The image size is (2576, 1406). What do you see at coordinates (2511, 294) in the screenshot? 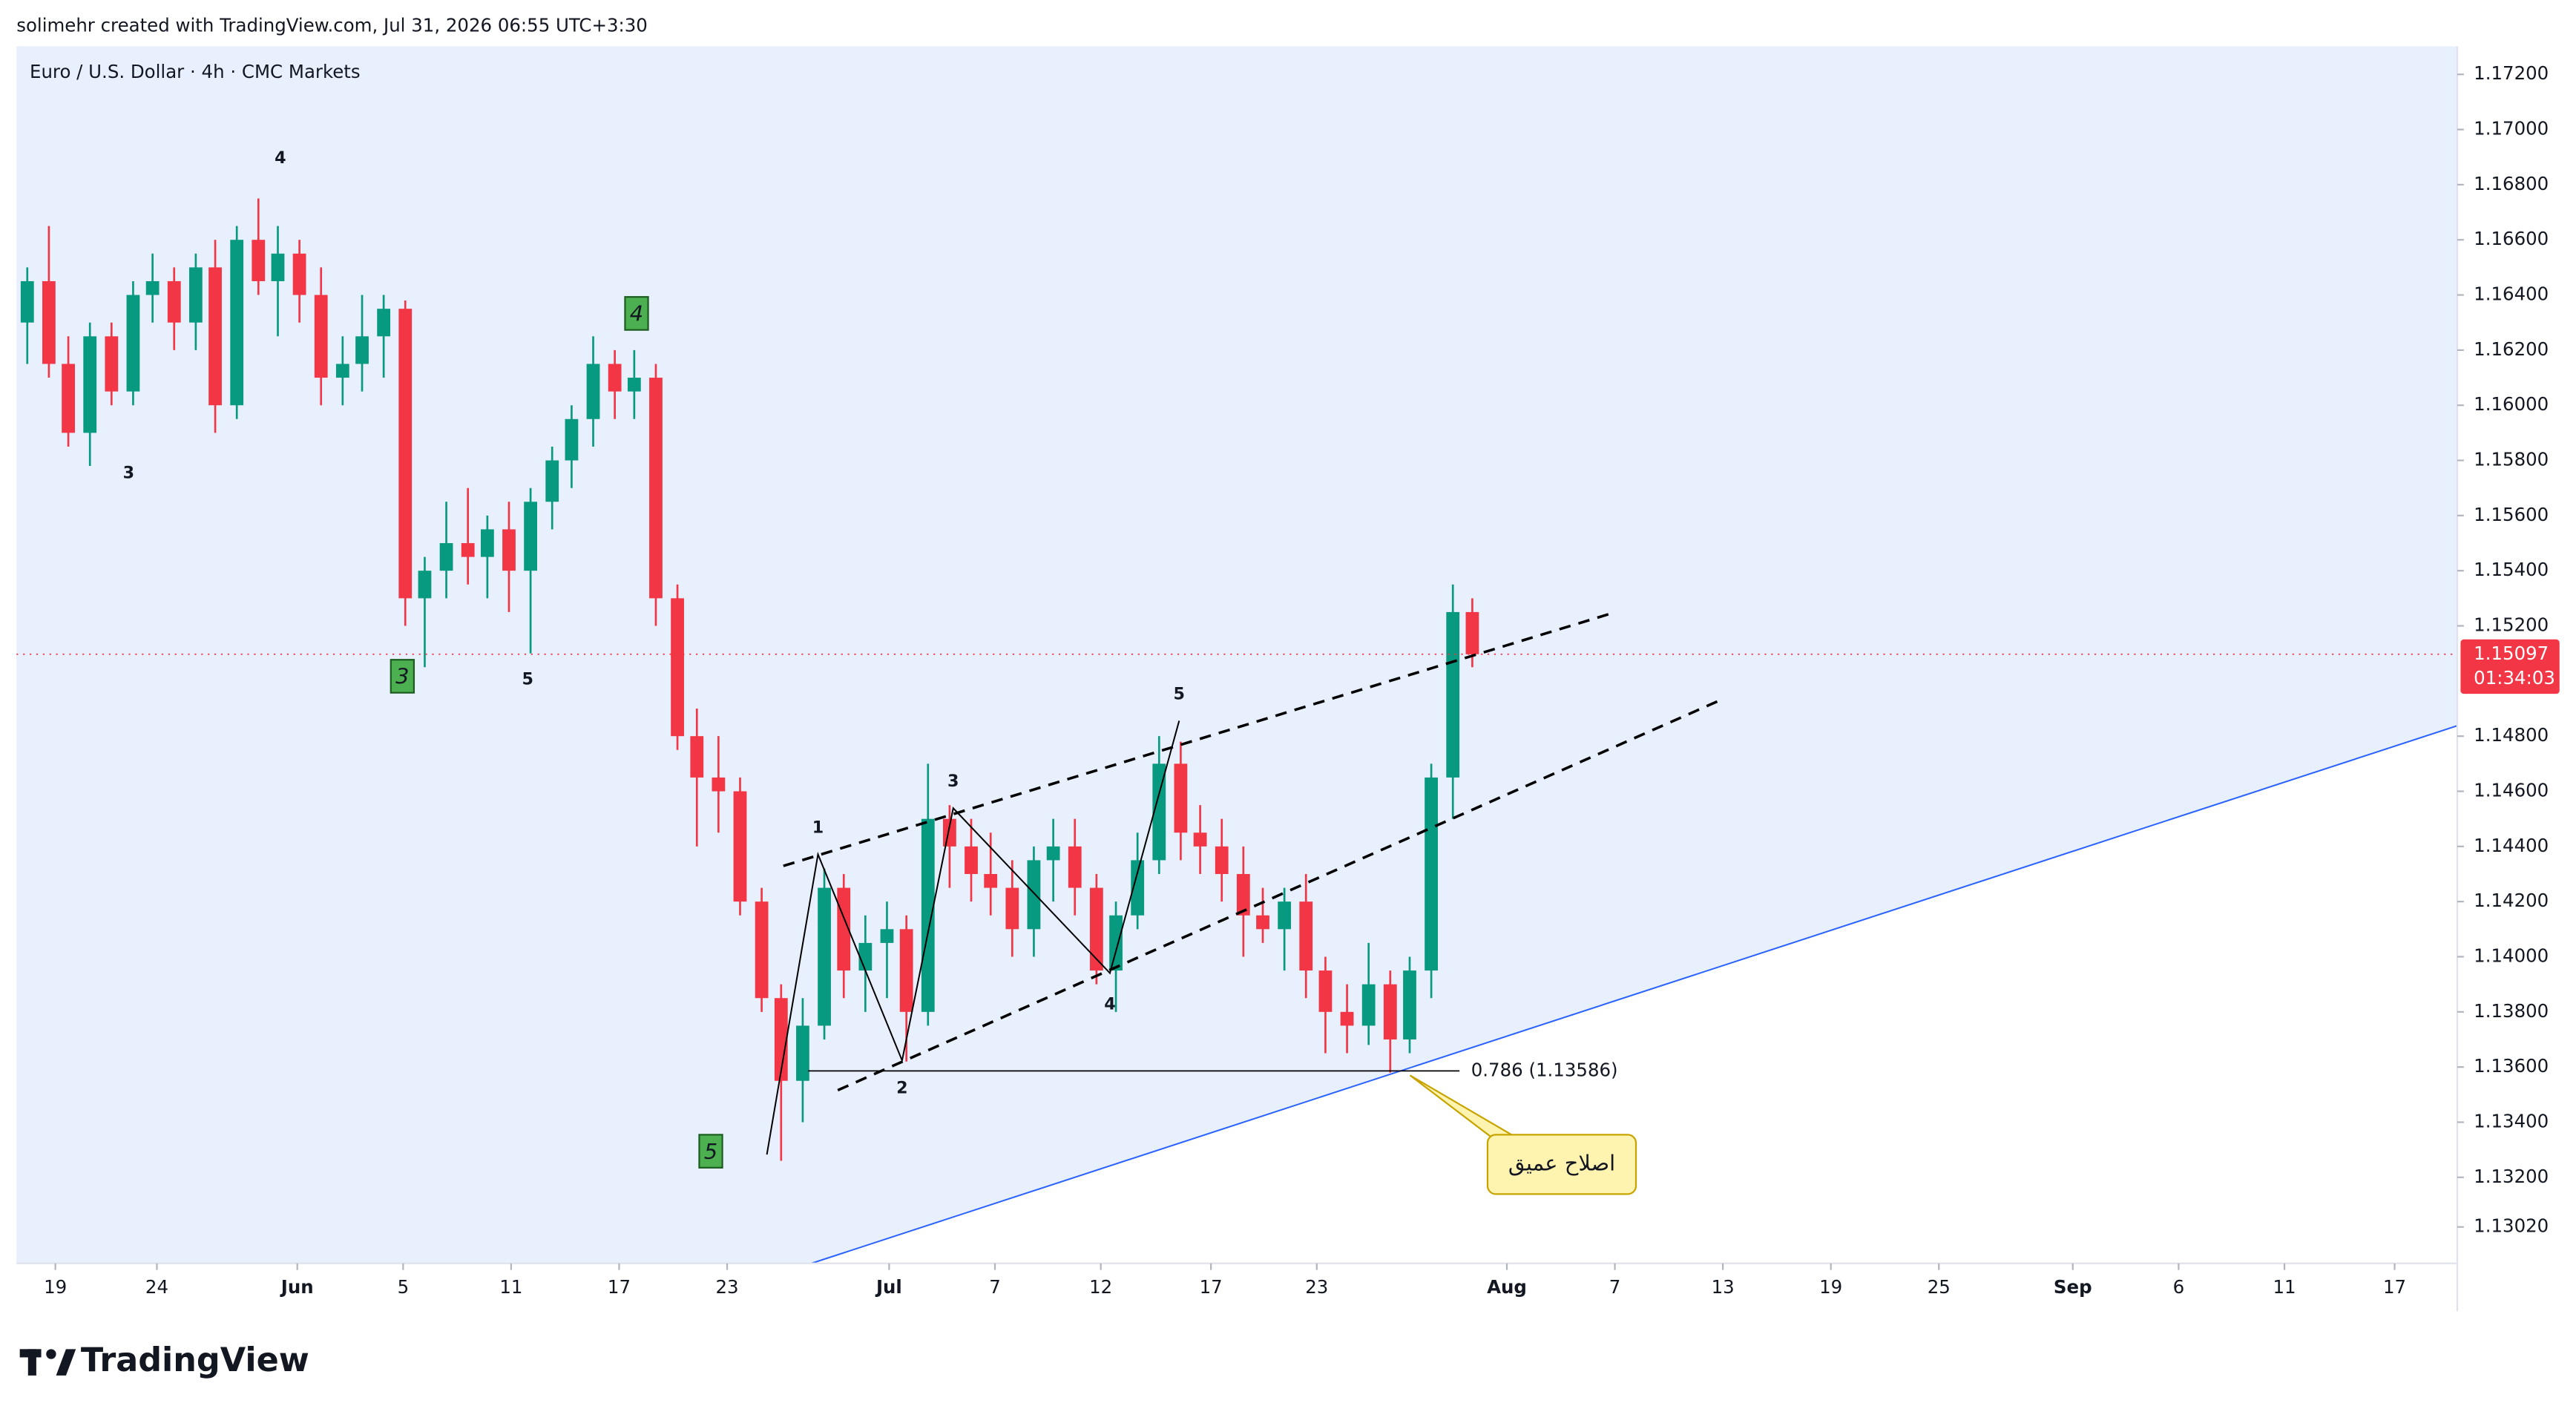
I see `y-tick-label: 1.16400` at bounding box center [2511, 294].